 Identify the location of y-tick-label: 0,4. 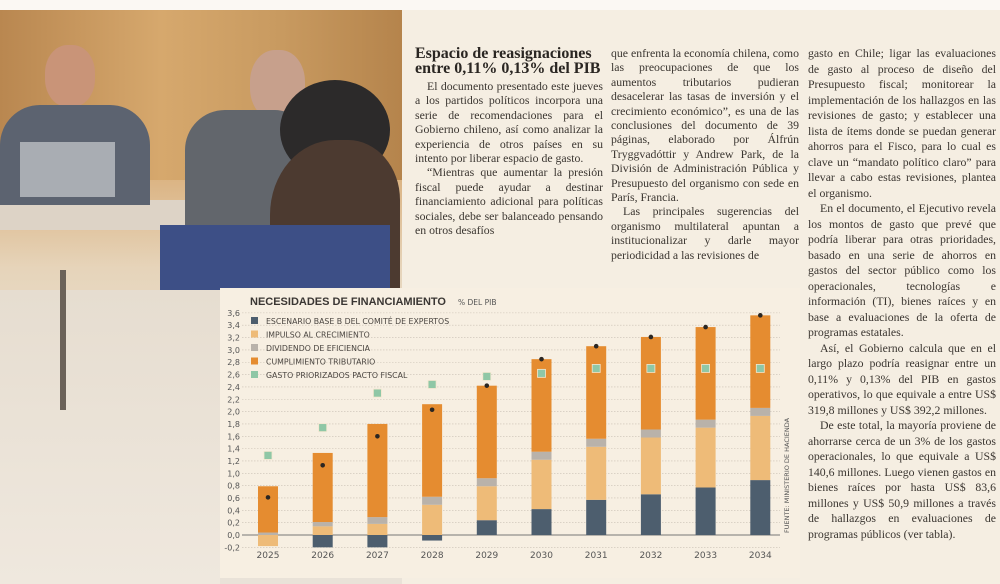
(233, 510).